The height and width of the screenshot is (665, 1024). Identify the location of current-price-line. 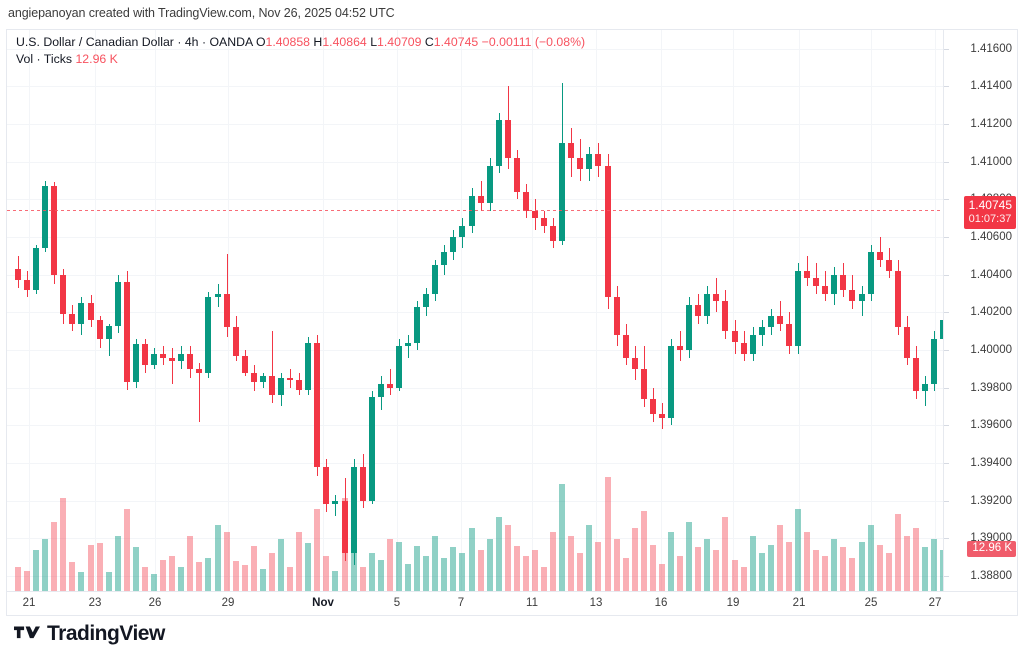
(475, 210).